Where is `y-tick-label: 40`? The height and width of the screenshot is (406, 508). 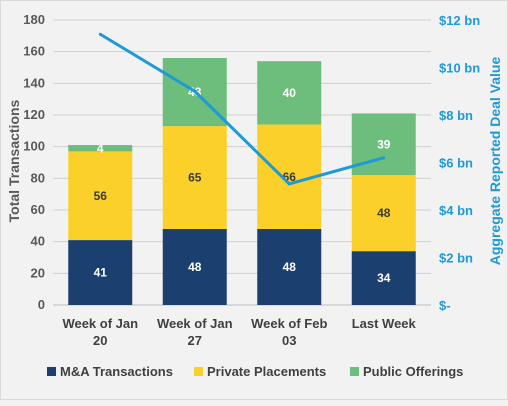 y-tick-label: 40 is located at coordinates (38, 241).